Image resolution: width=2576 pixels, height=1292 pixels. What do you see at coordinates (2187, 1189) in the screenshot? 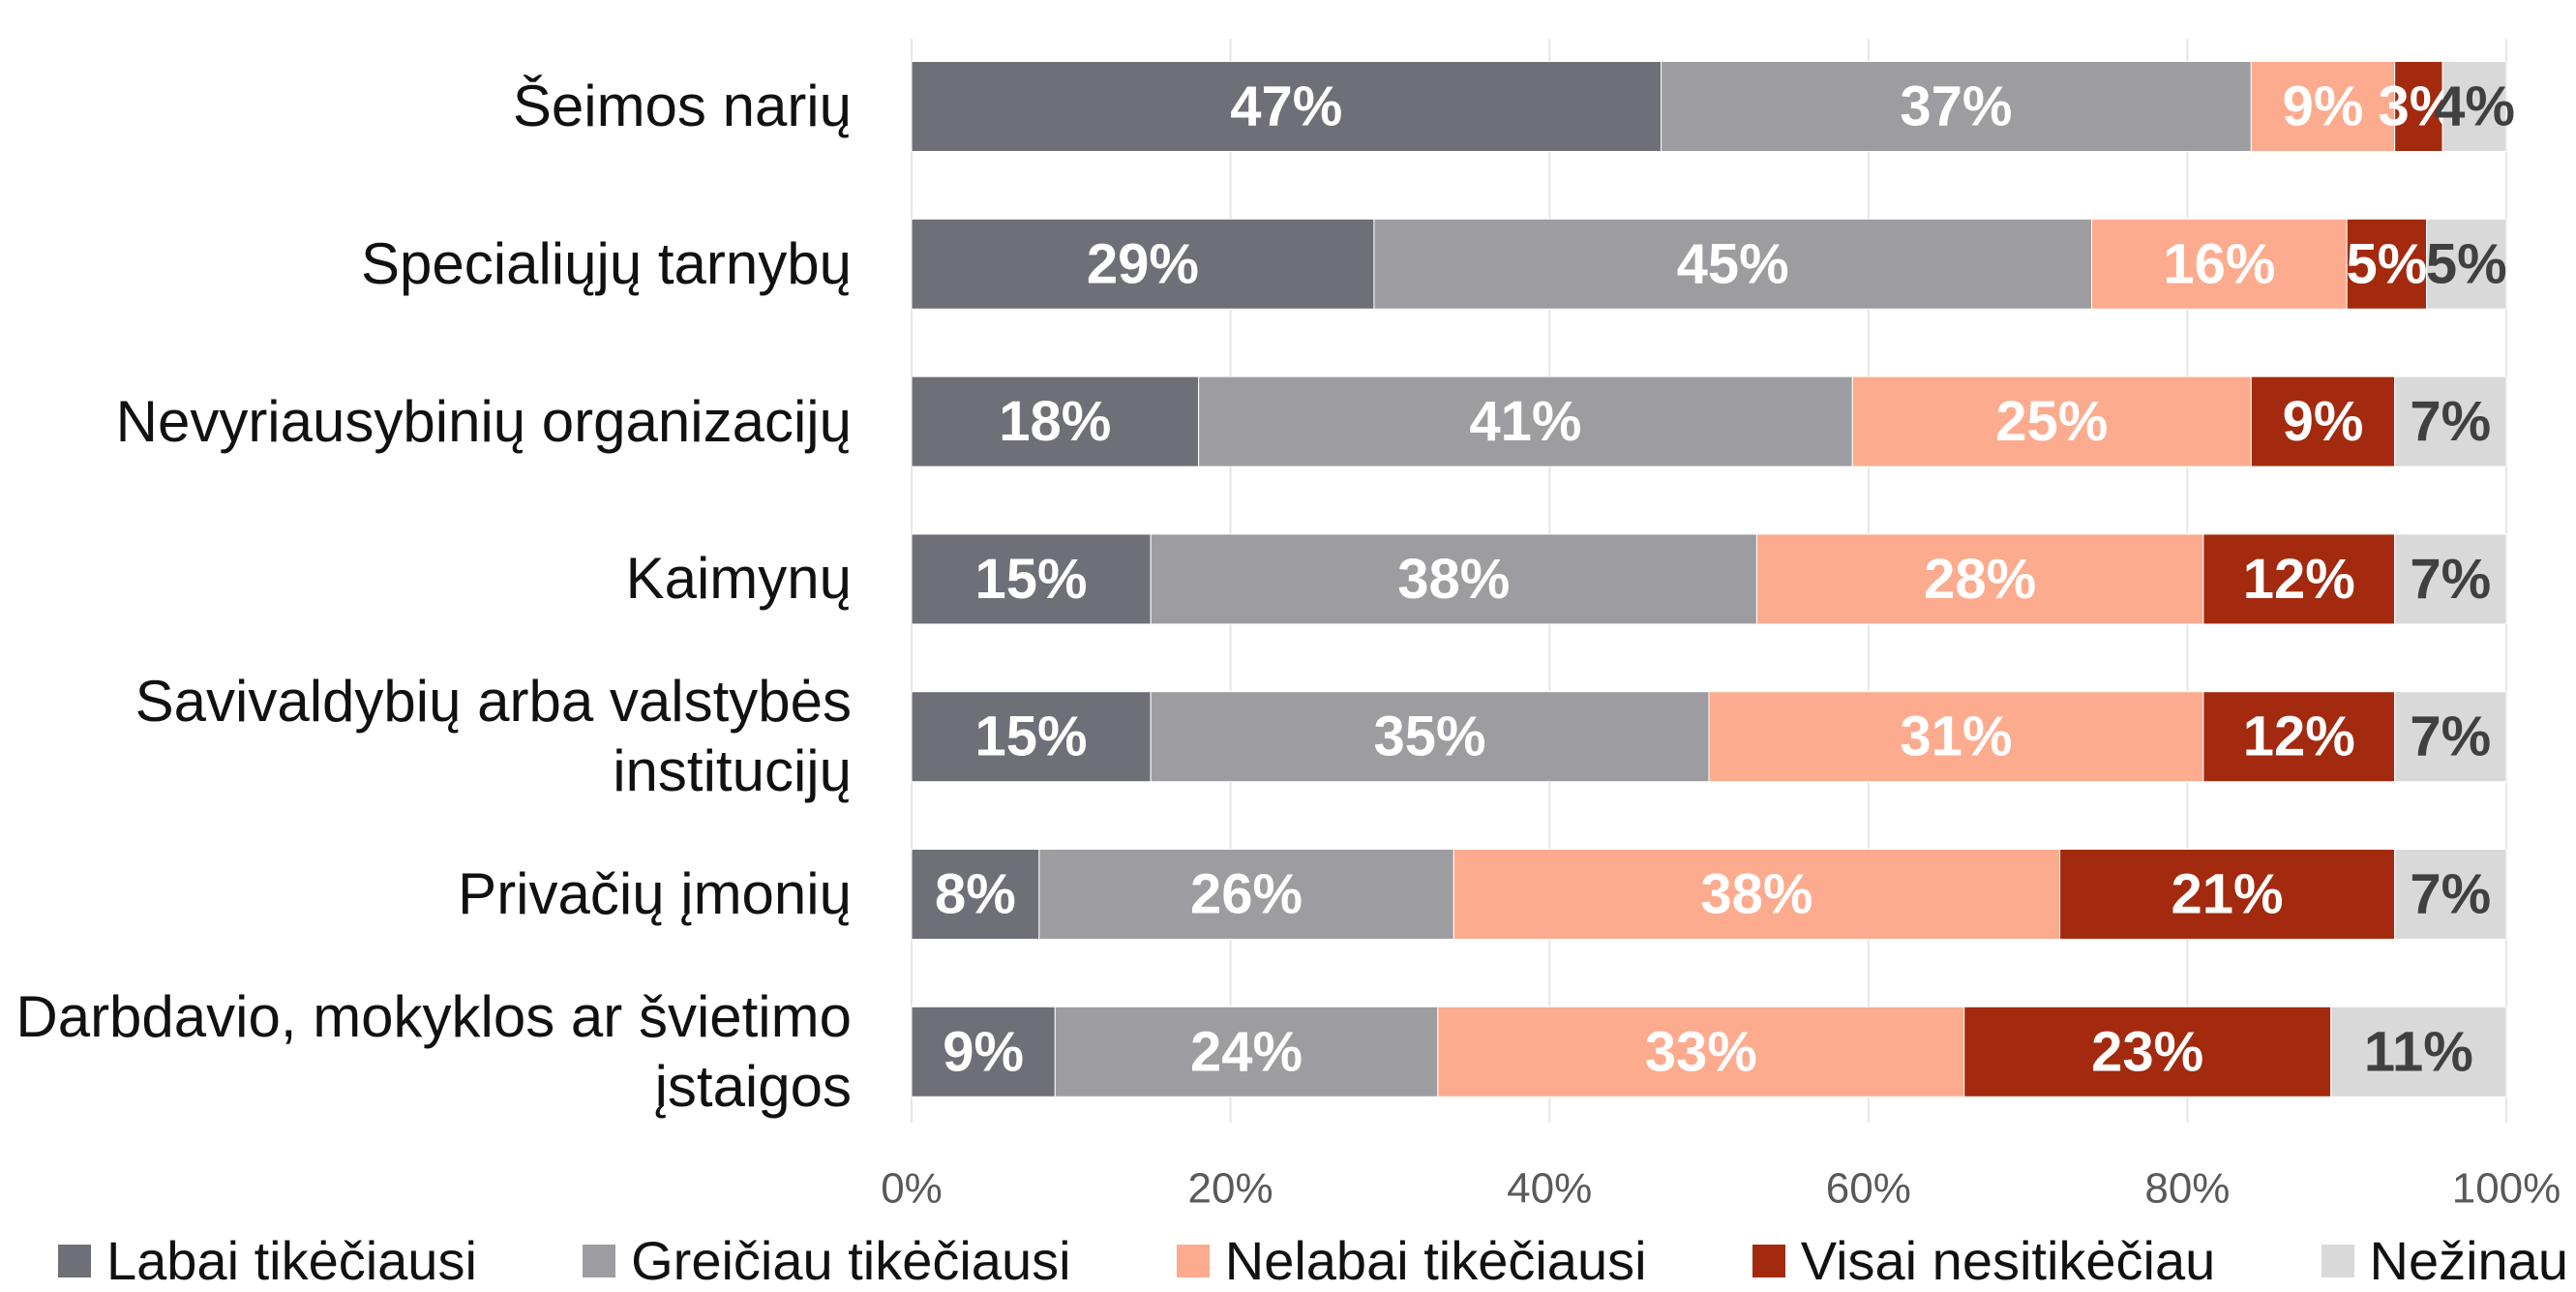
I see `x-tick-label: 80%` at bounding box center [2187, 1189].